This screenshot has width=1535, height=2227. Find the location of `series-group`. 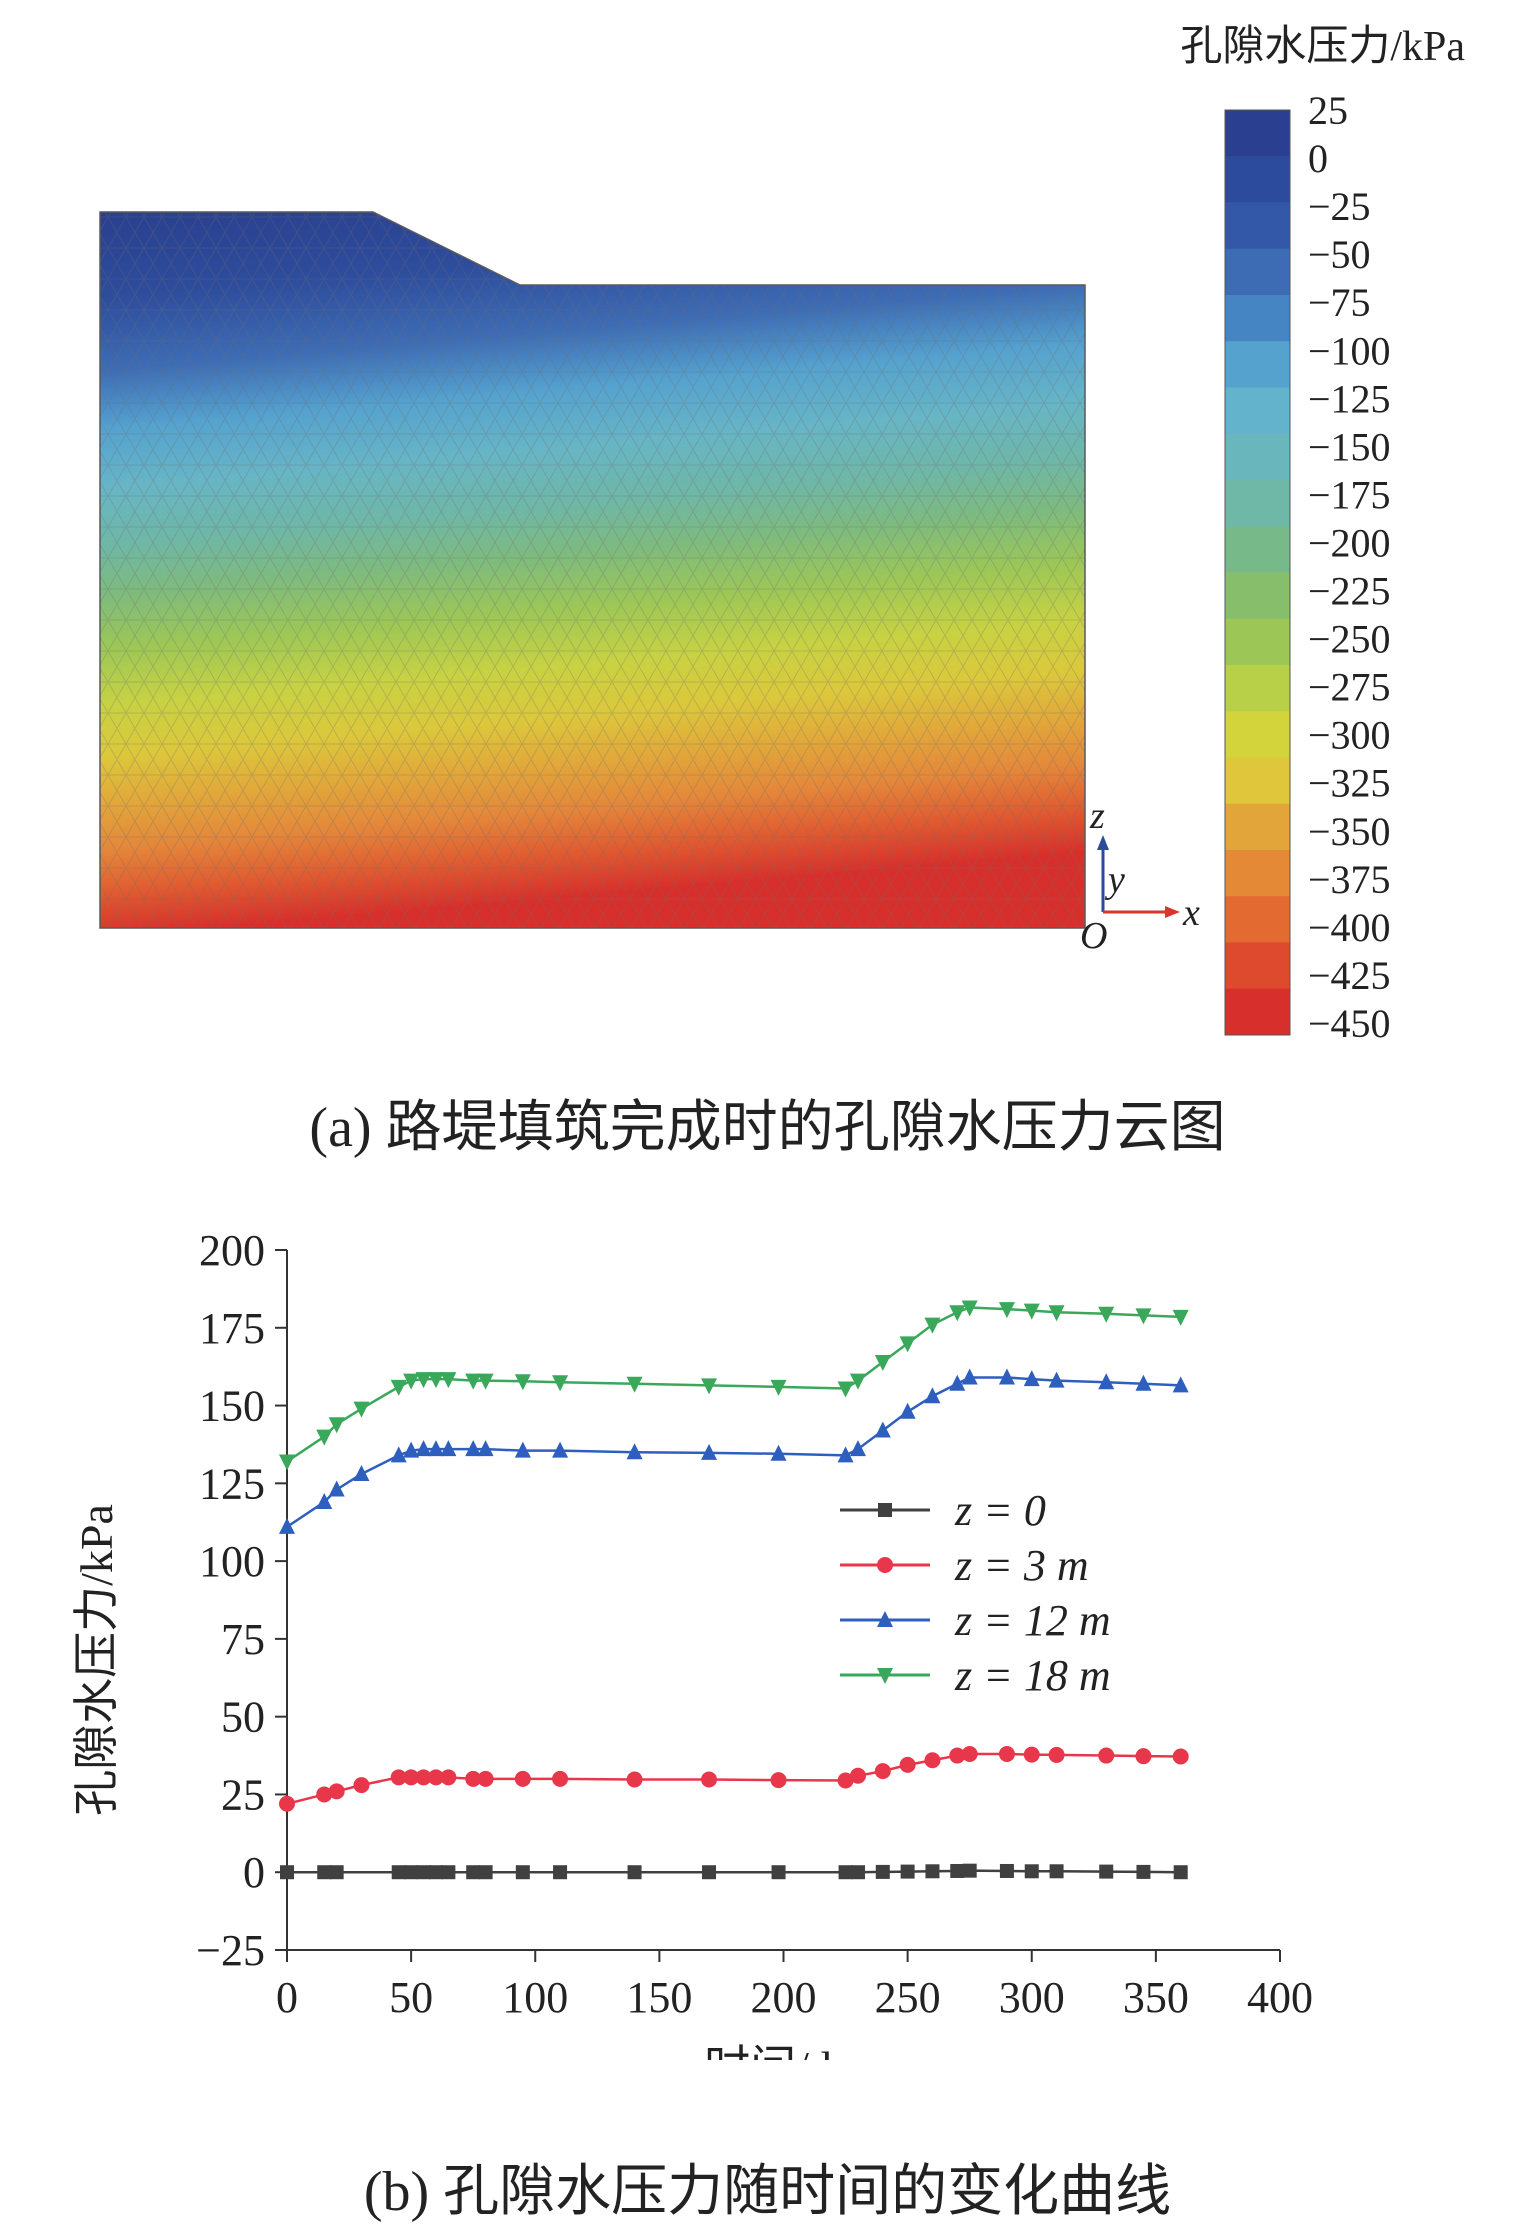

series-group is located at coordinates (734, 1385).